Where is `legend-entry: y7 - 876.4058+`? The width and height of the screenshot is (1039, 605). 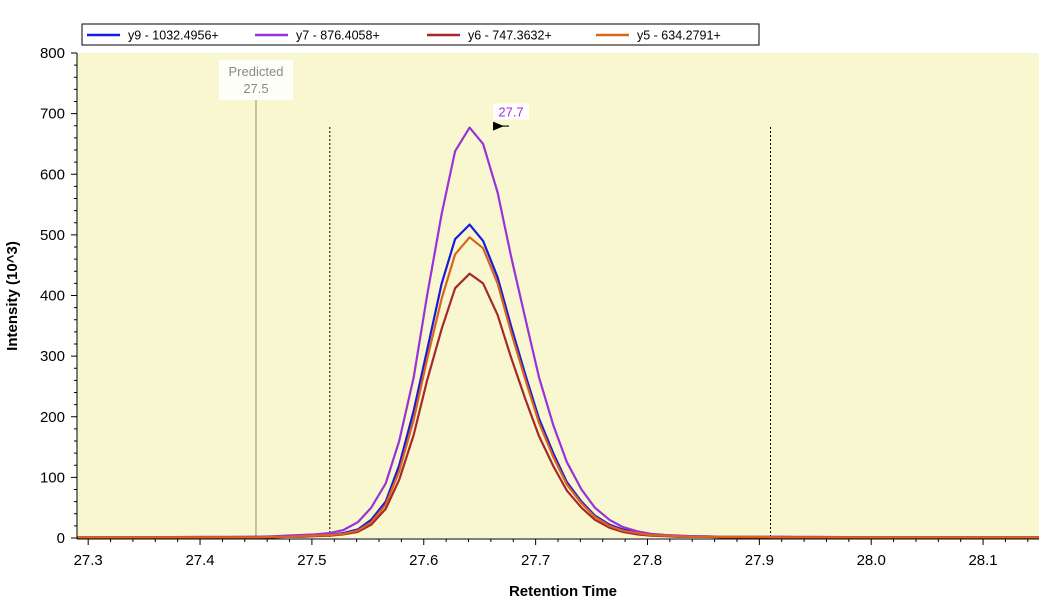 legend-entry: y7 - 876.4058+ is located at coordinates (338, 36).